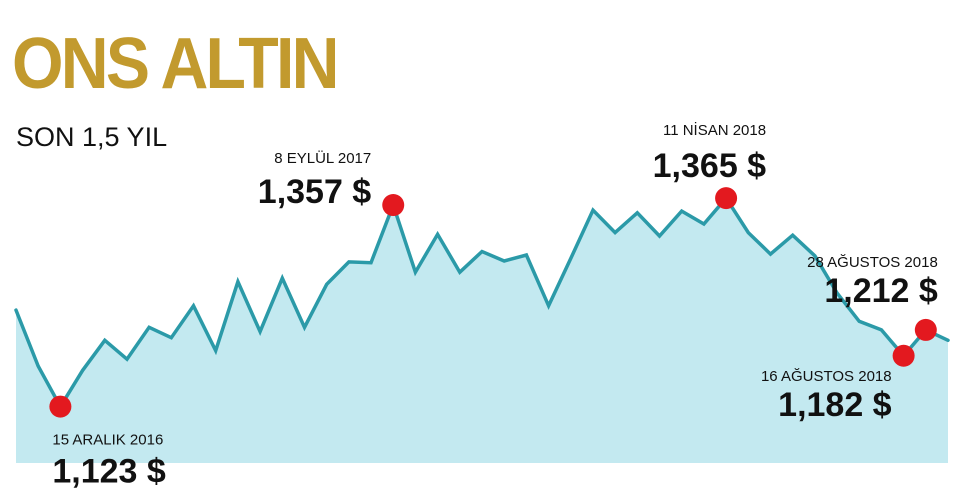 The image size is (960, 493). What do you see at coordinates (835, 405) in the screenshot?
I see `annotation-value-label: 1,182 $` at bounding box center [835, 405].